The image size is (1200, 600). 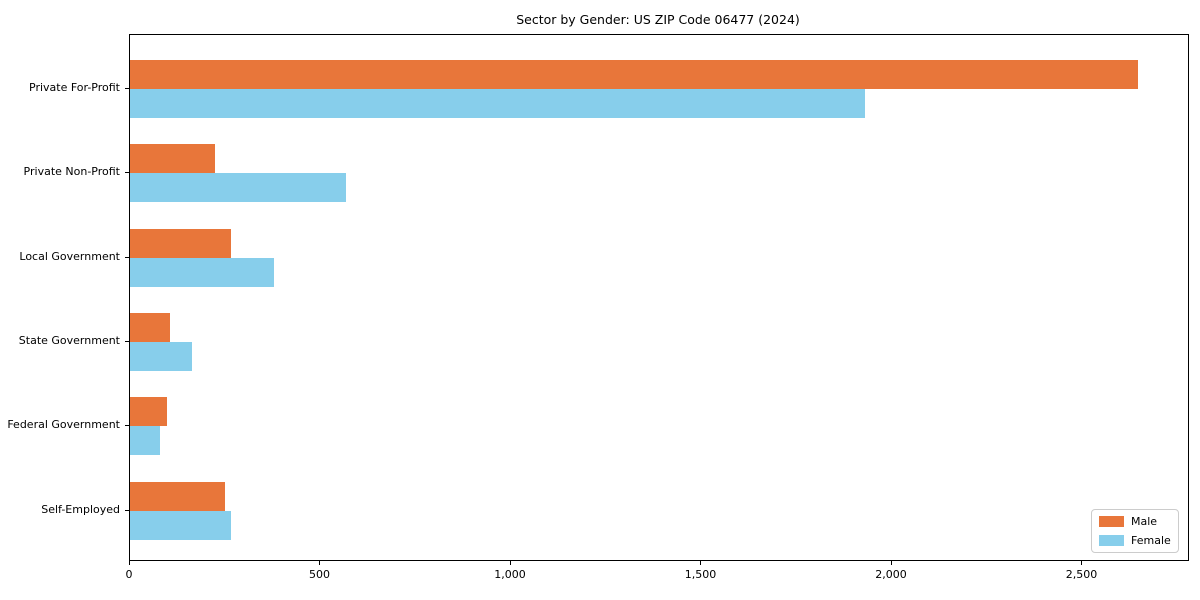 I want to click on x-tick-label-1000: 1,000, so click(x=510, y=574).